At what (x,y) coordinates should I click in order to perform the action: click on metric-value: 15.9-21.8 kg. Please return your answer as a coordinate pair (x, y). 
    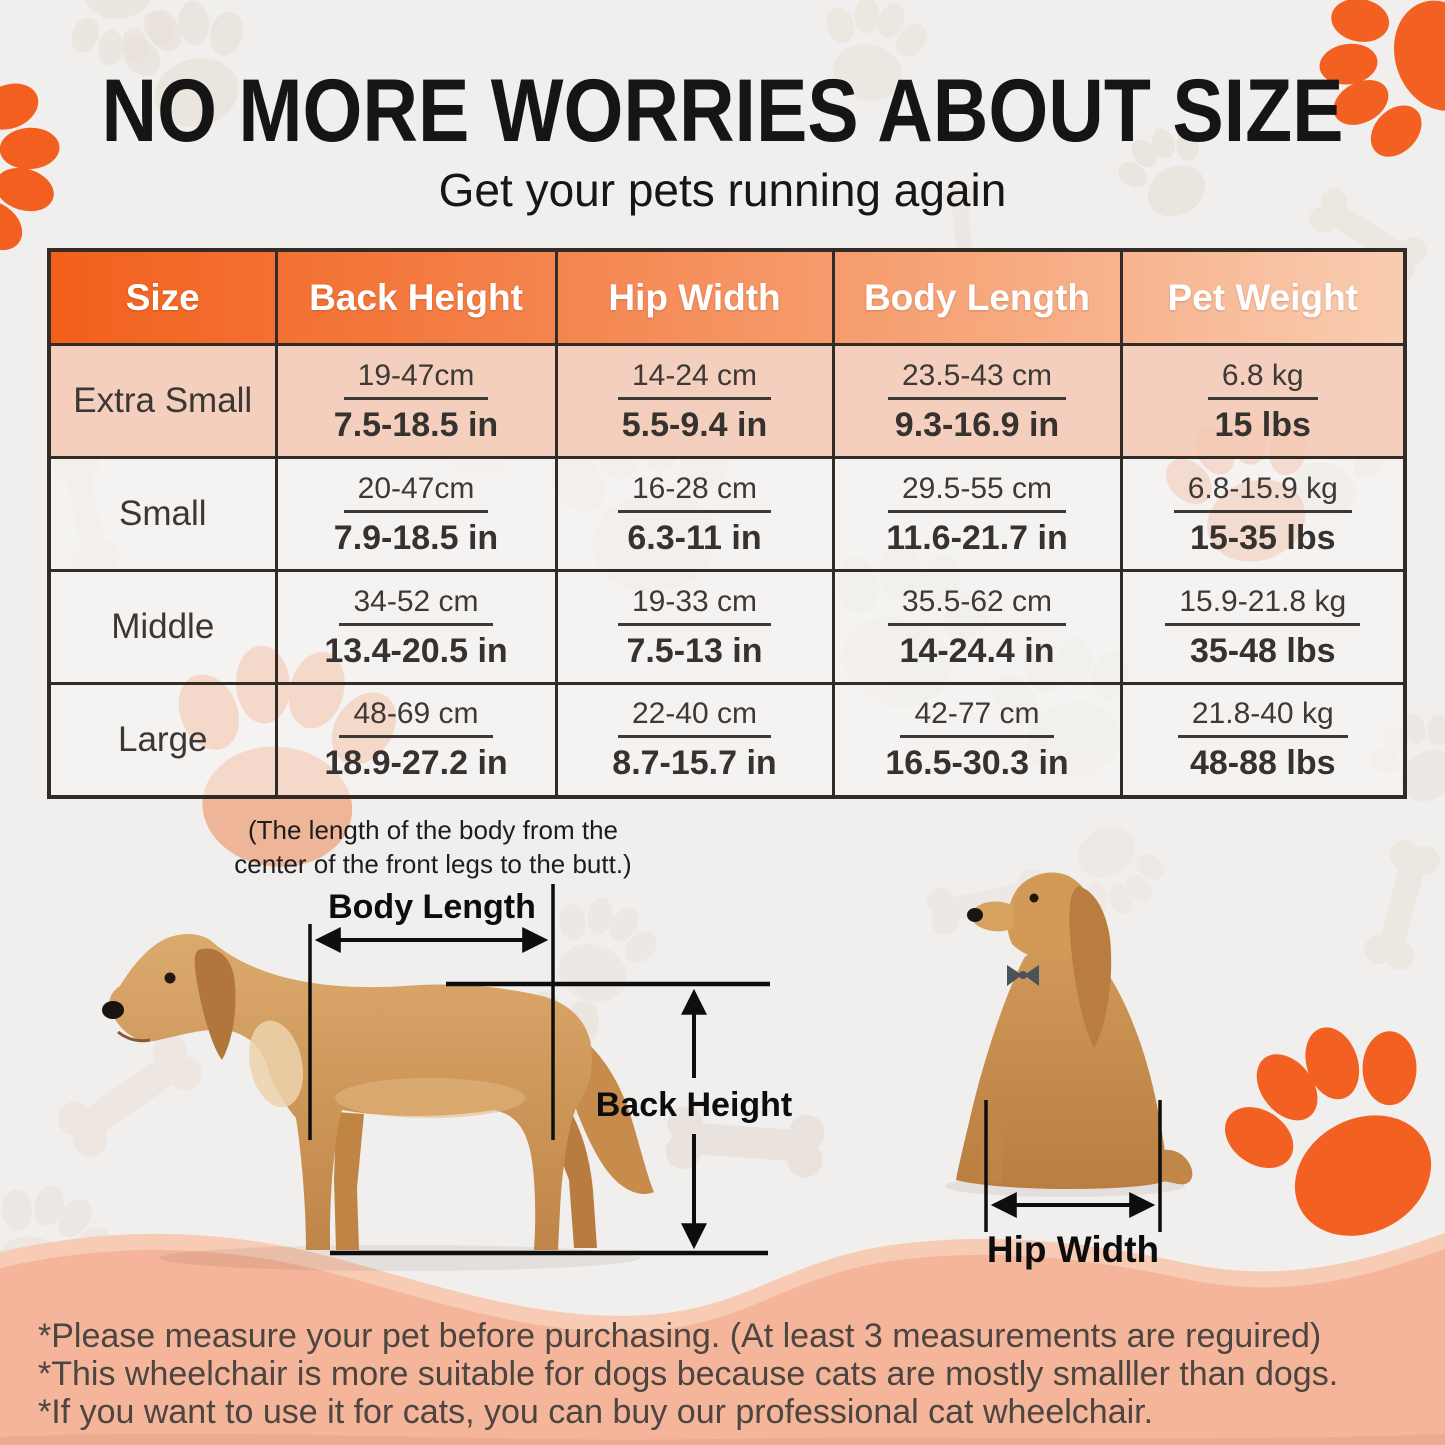
    Looking at the image, I should click on (1263, 606).